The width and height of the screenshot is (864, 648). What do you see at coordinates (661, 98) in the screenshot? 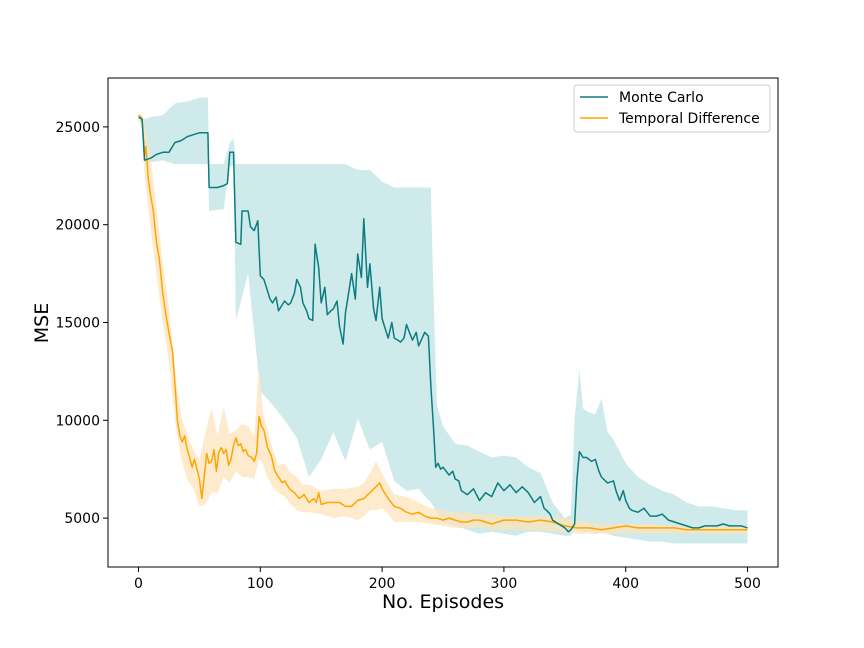
I see `legend-label-monte-carlo: Monte Carlo` at bounding box center [661, 98].